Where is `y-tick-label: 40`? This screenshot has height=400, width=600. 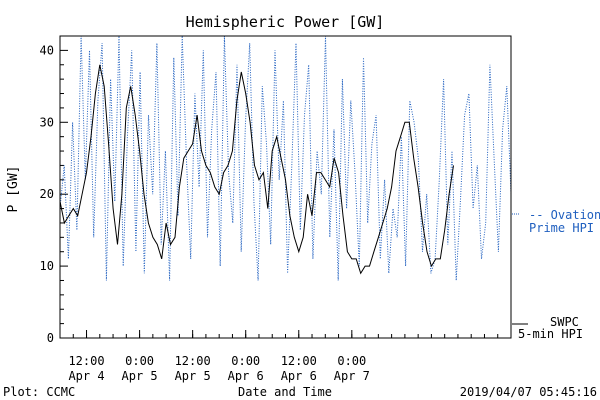
y-tick-label: 40 is located at coordinates (47, 50).